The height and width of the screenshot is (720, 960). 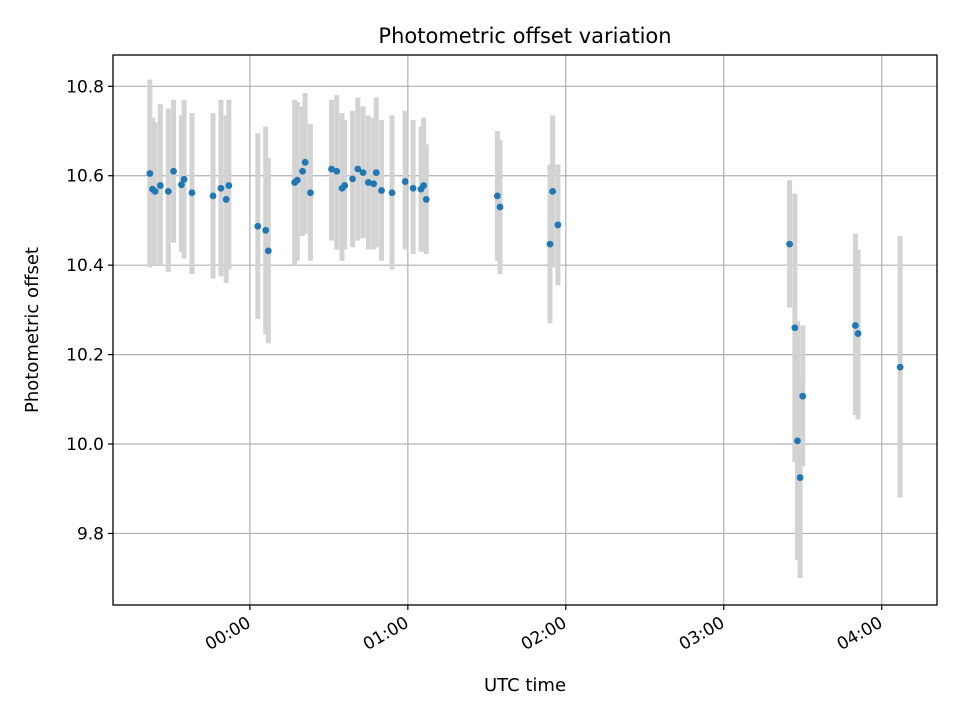 What do you see at coordinates (85, 87) in the screenshot?
I see `y-tick-label: 10.8` at bounding box center [85, 87].